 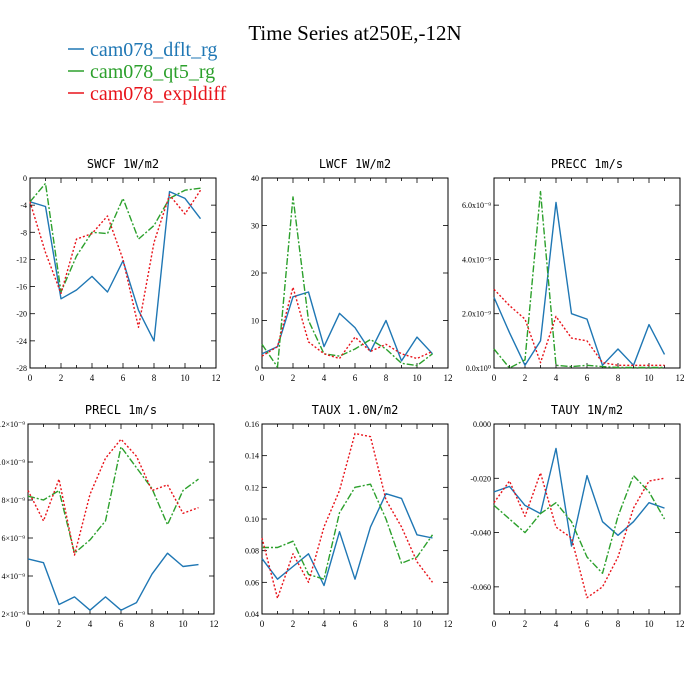 What do you see at coordinates (21, 341) in the screenshot?
I see `y-tick-label: -24` at bounding box center [21, 341].